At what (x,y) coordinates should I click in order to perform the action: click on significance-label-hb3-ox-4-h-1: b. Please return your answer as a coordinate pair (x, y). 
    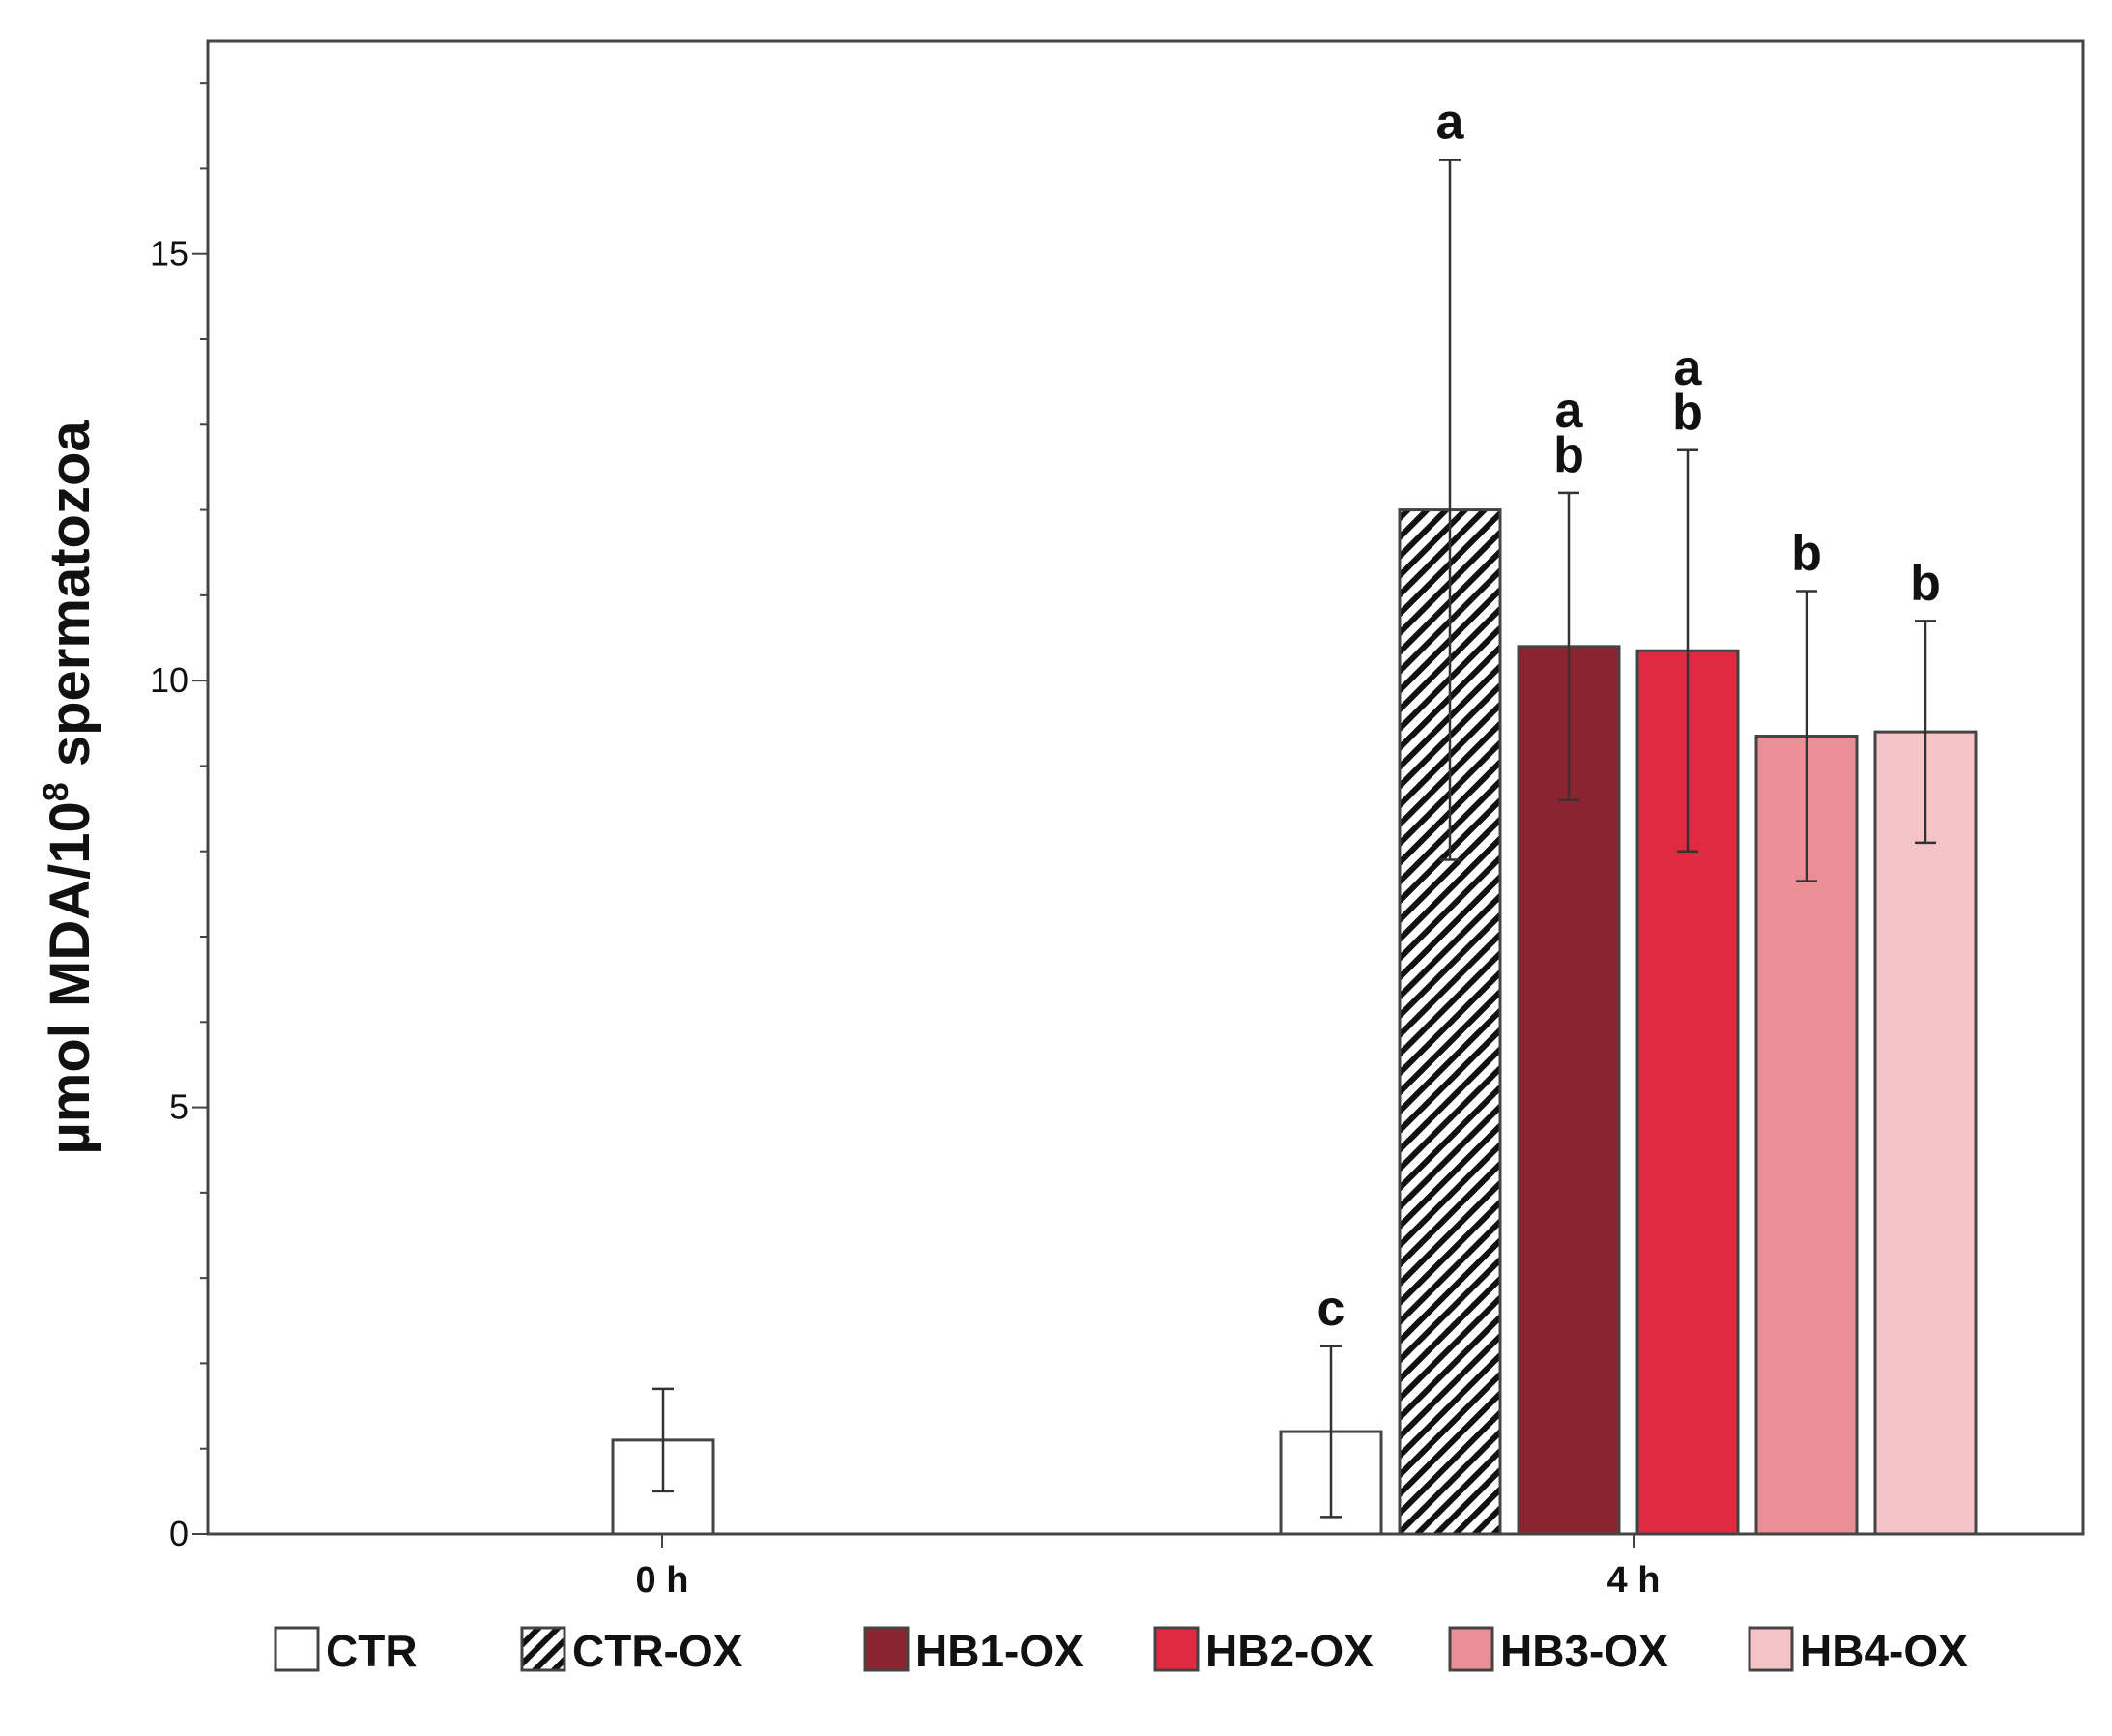
    Looking at the image, I should click on (1807, 553).